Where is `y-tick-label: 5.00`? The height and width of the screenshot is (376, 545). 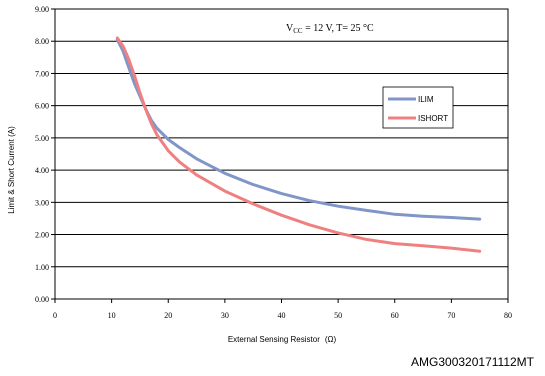 y-tick-label: 5.00 is located at coordinates (42, 138).